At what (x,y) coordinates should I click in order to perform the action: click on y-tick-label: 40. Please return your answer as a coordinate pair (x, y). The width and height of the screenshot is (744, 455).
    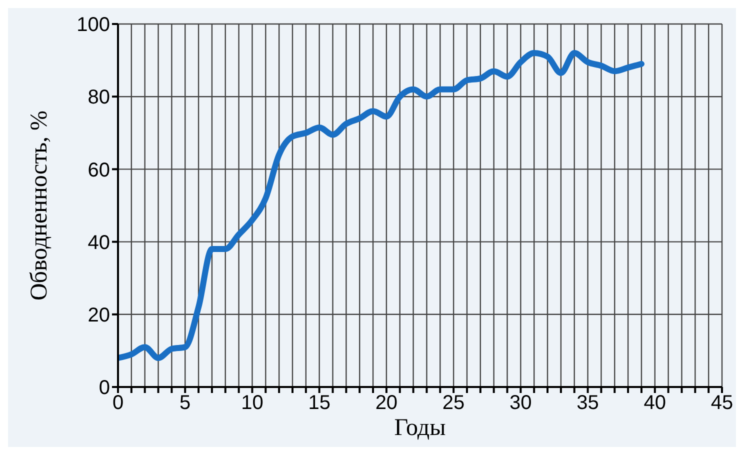
    Looking at the image, I should click on (99, 243).